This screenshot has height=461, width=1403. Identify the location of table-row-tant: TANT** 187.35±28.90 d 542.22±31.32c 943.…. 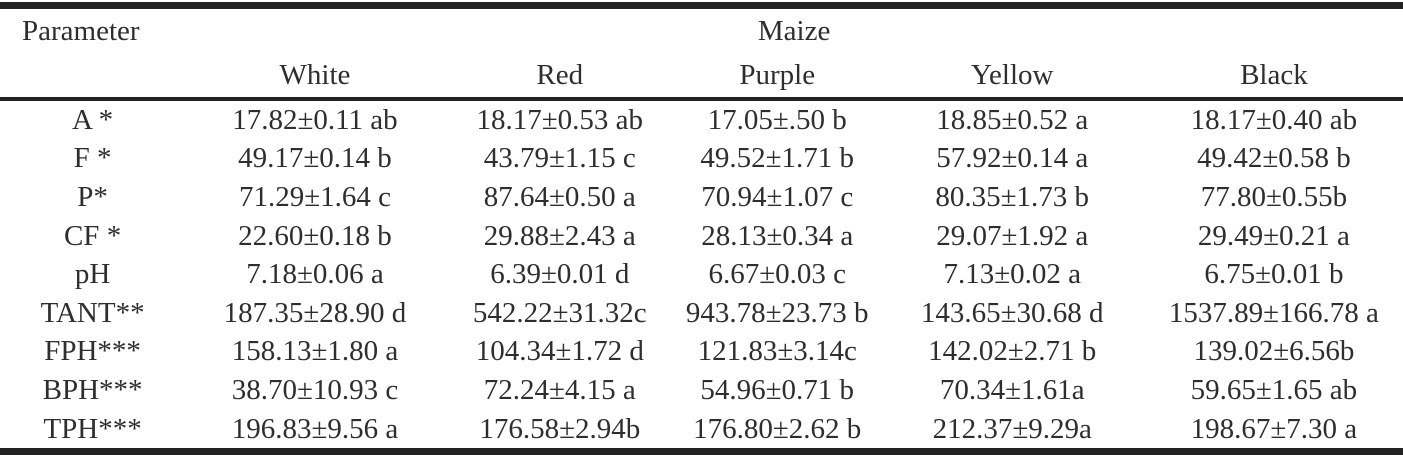
(701, 313).